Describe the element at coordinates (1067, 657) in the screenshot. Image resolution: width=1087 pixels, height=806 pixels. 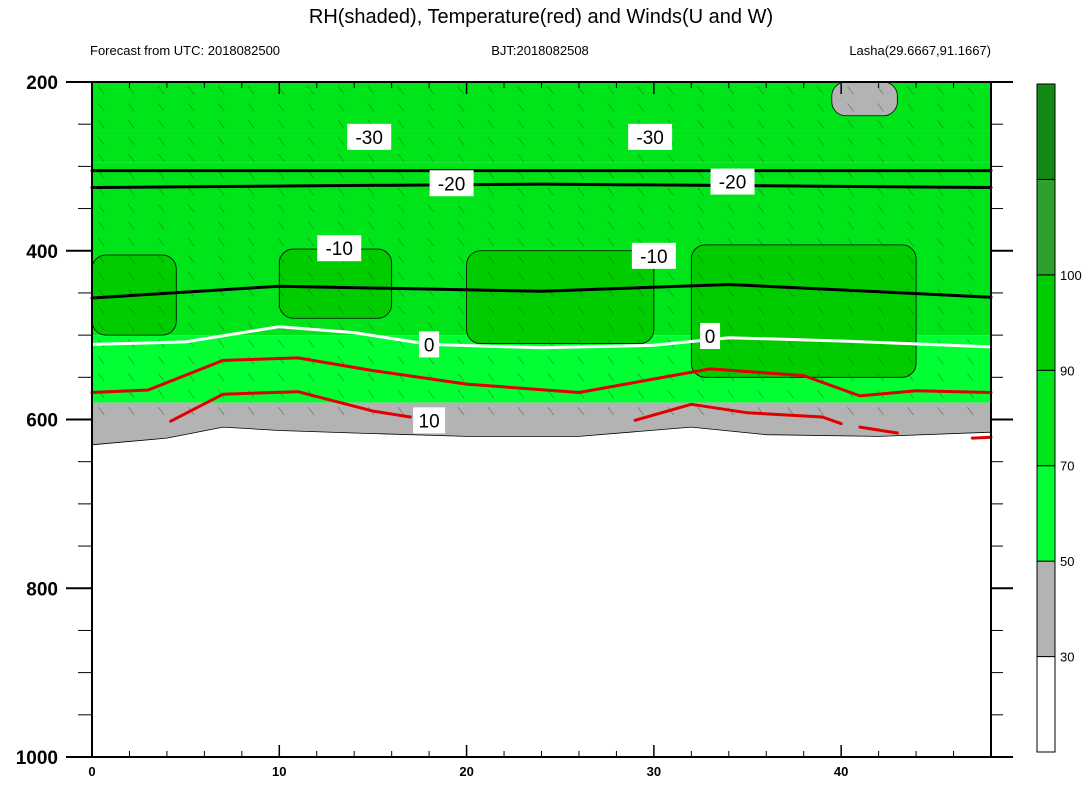
I see `colorbar-label: 30` at that location.